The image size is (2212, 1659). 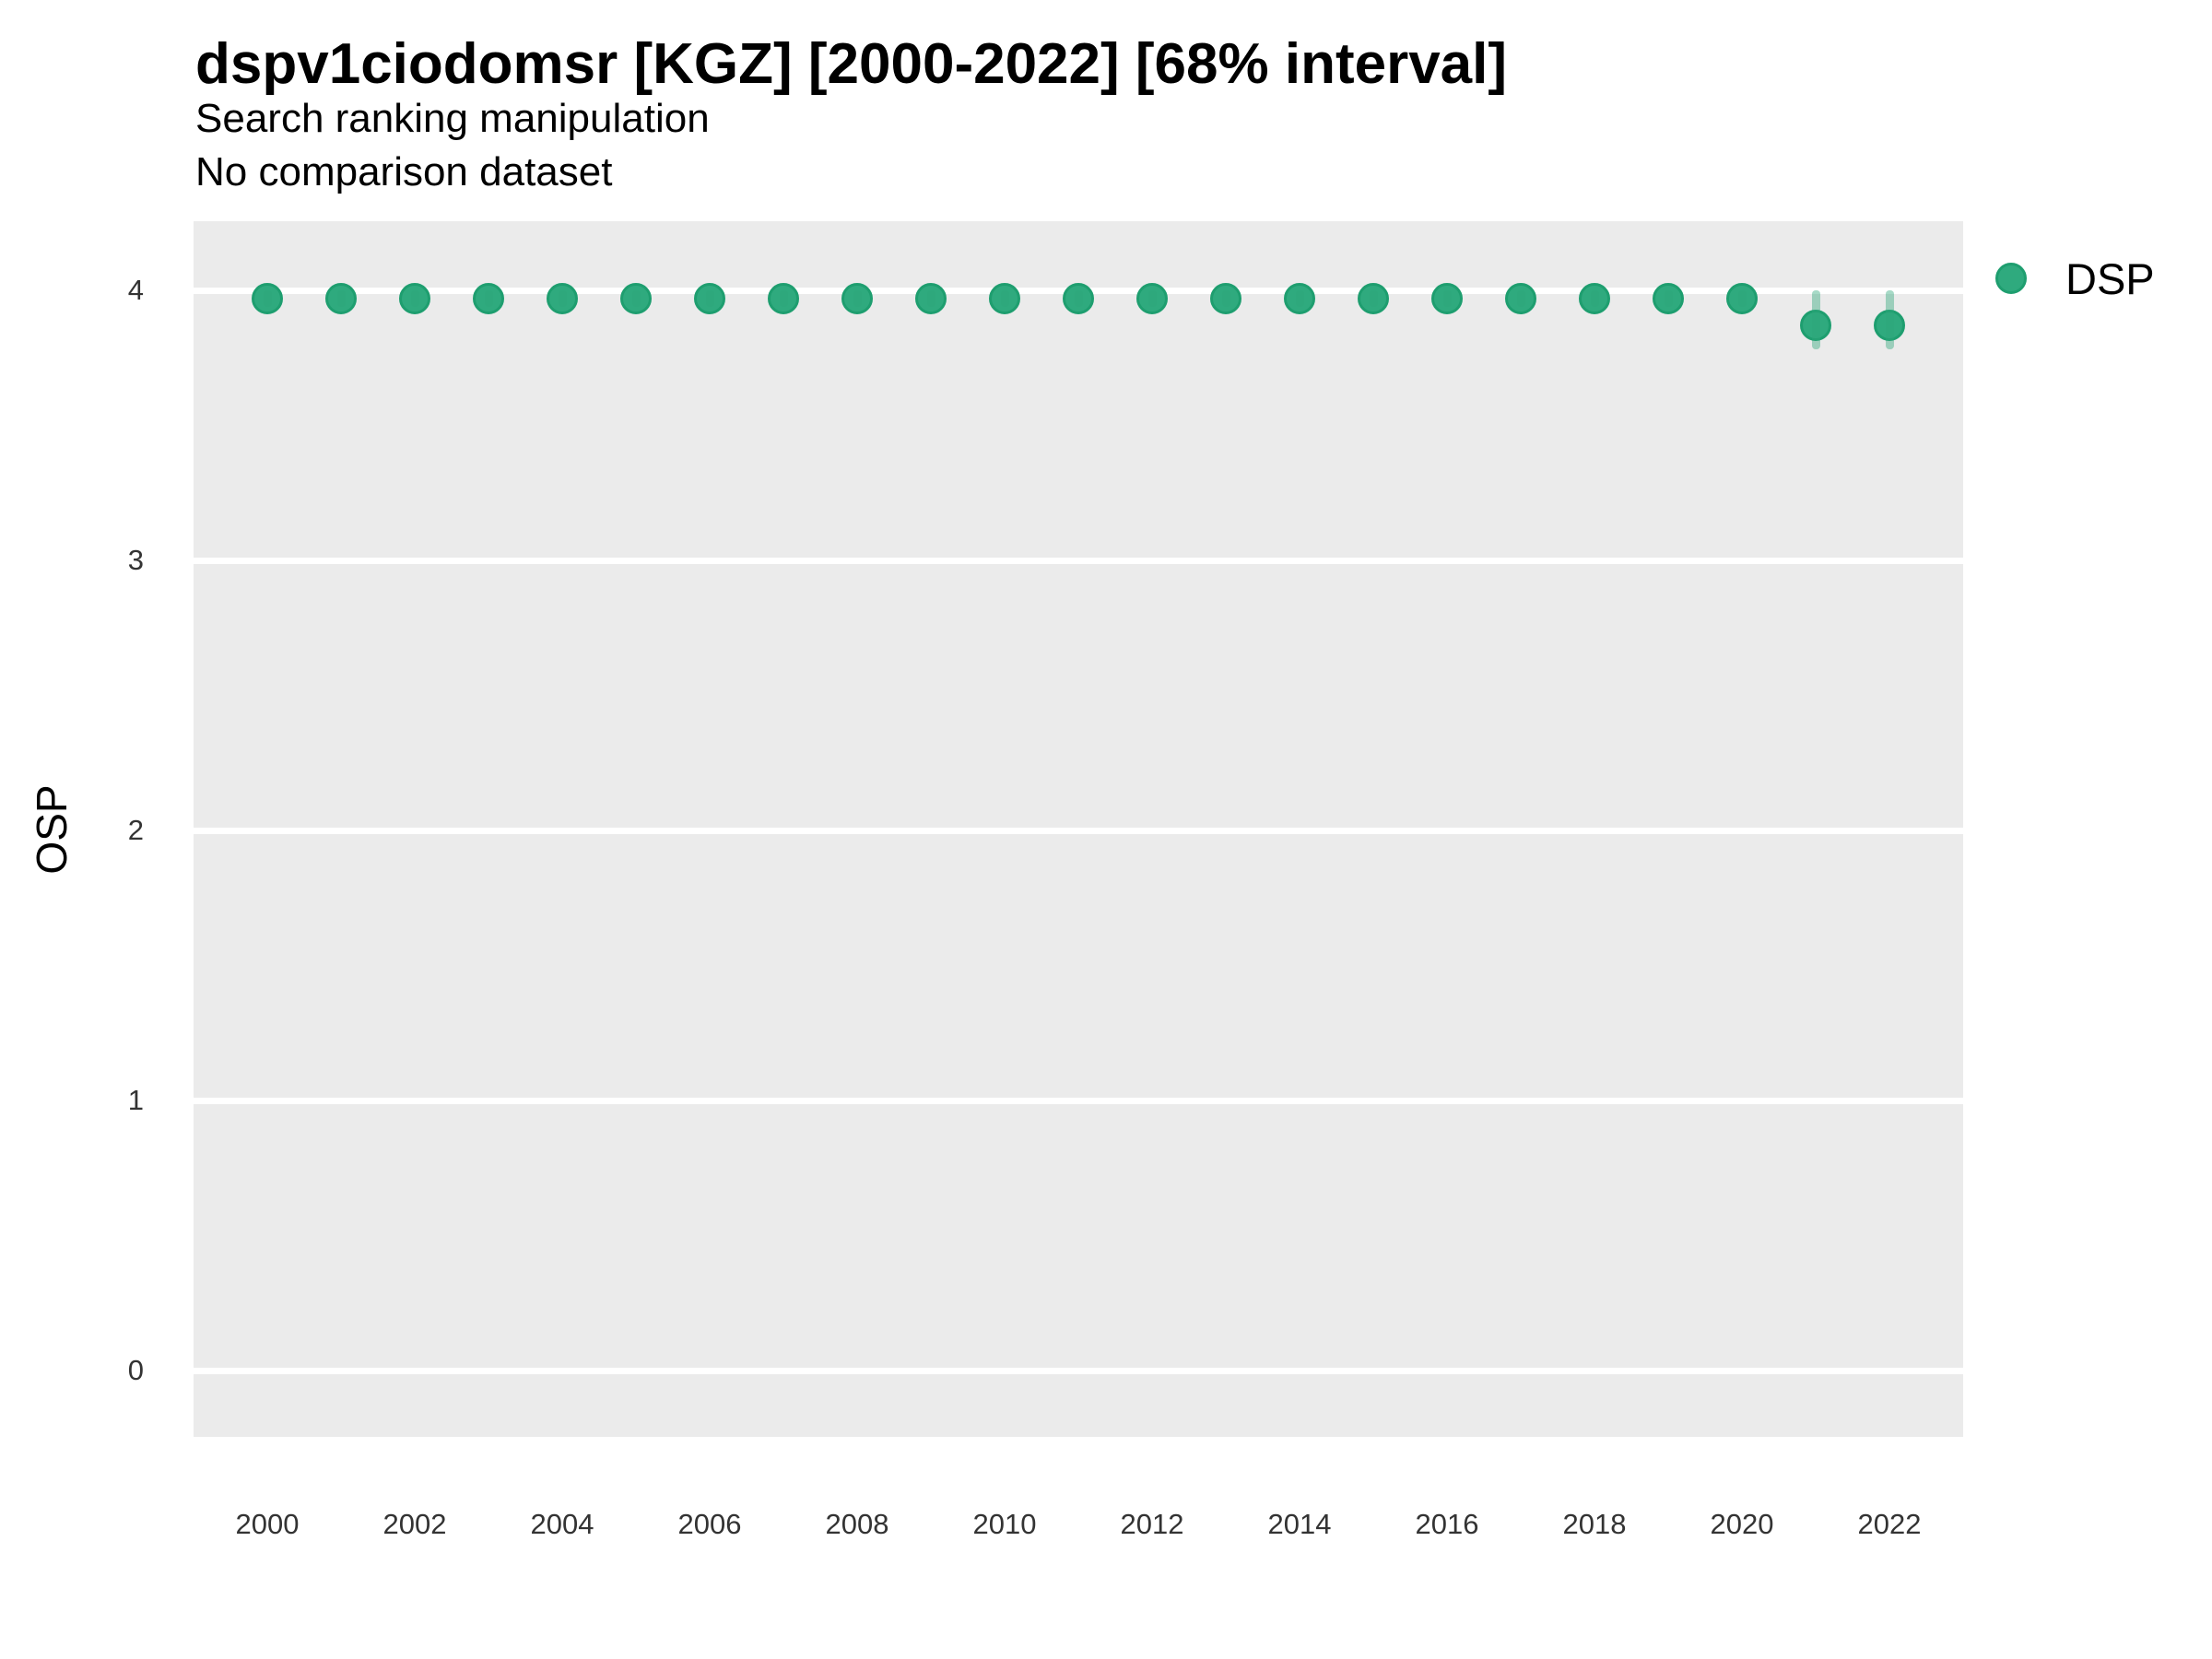 I want to click on x-tick-label-2010: 2010, so click(x=1004, y=1524).